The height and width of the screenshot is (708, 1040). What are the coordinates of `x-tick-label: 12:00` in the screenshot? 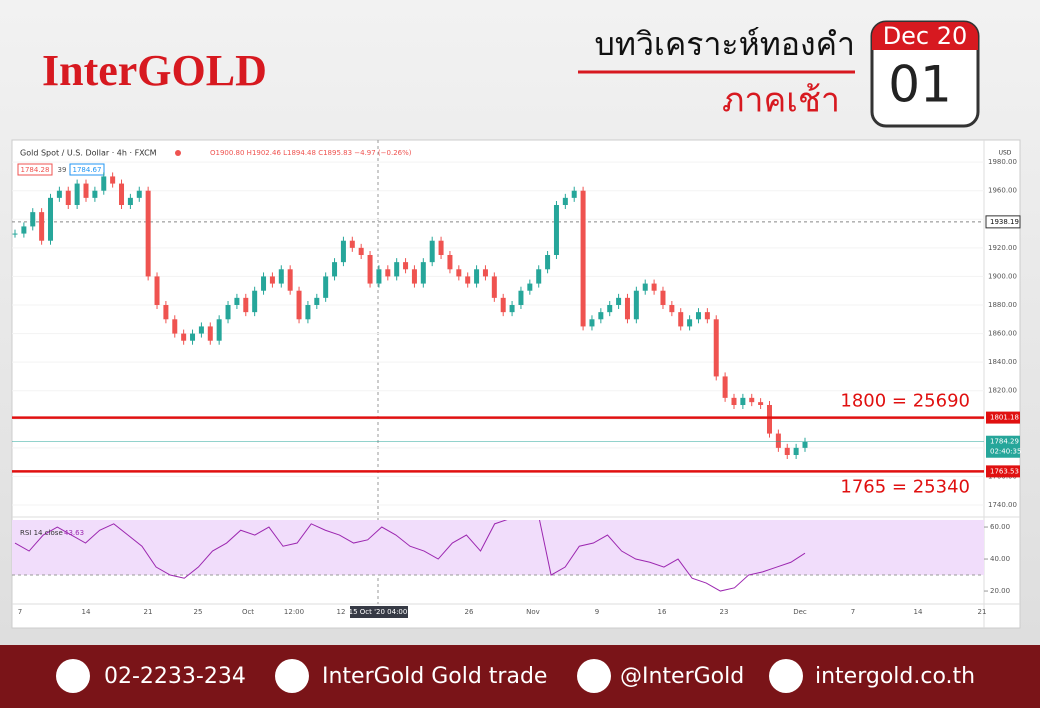 It's located at (294, 612).